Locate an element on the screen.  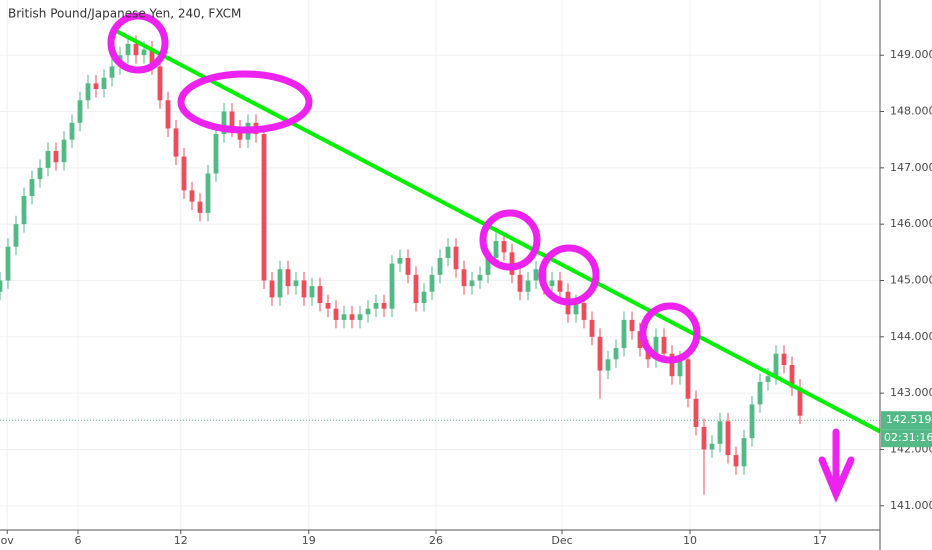
countdown-label: 02:31:16 is located at coordinates (908, 437).